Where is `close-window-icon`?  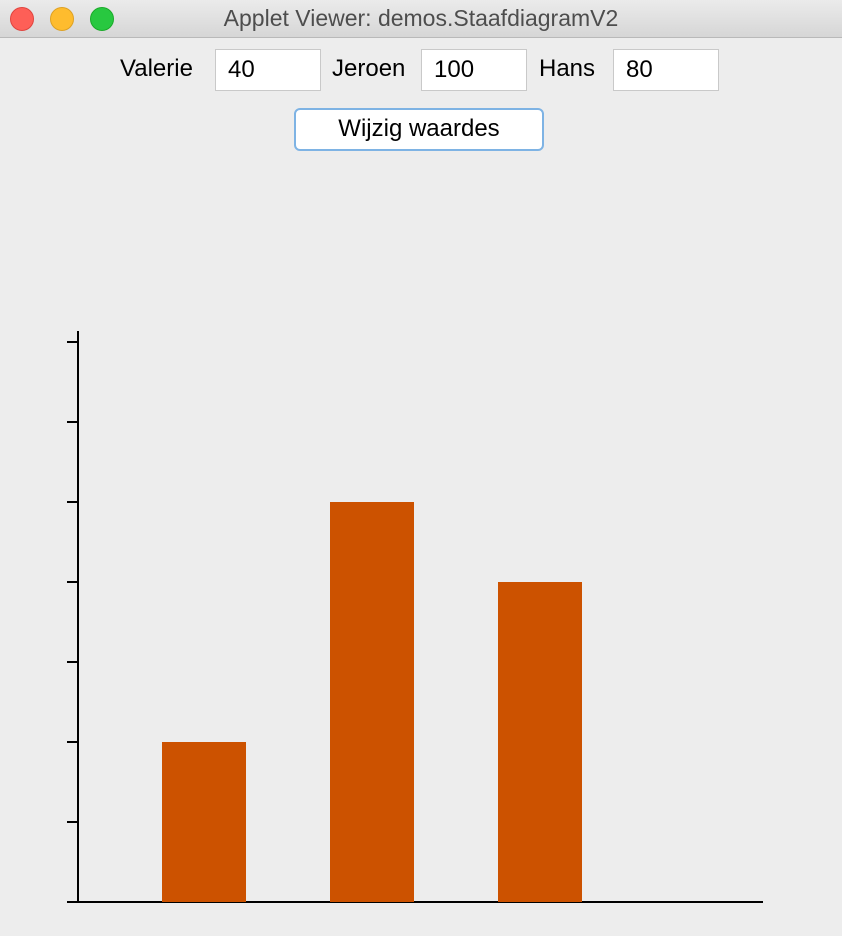 close-window-icon is located at coordinates (22, 19).